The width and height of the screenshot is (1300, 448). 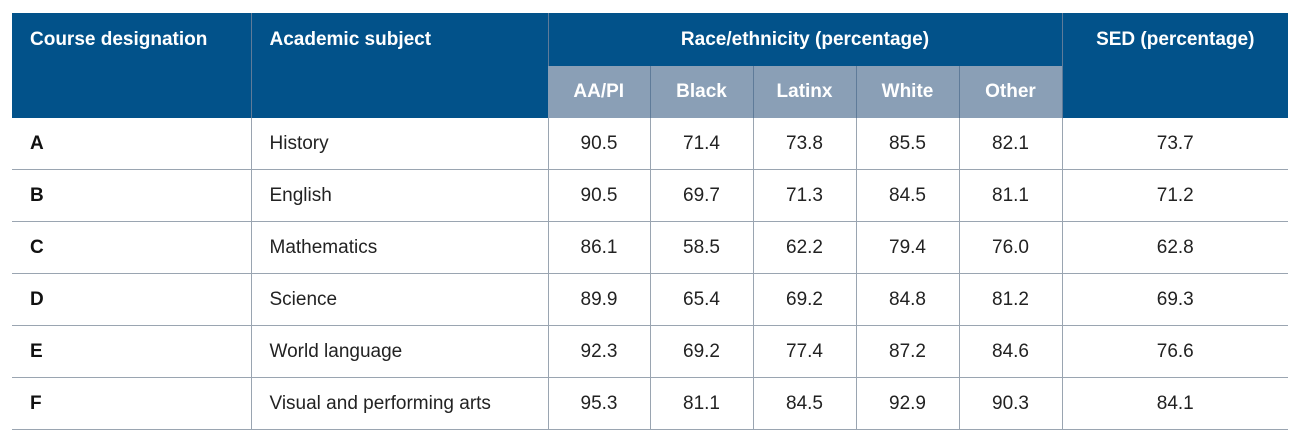 I want to click on black-cell: 65.4, so click(x=701, y=299).